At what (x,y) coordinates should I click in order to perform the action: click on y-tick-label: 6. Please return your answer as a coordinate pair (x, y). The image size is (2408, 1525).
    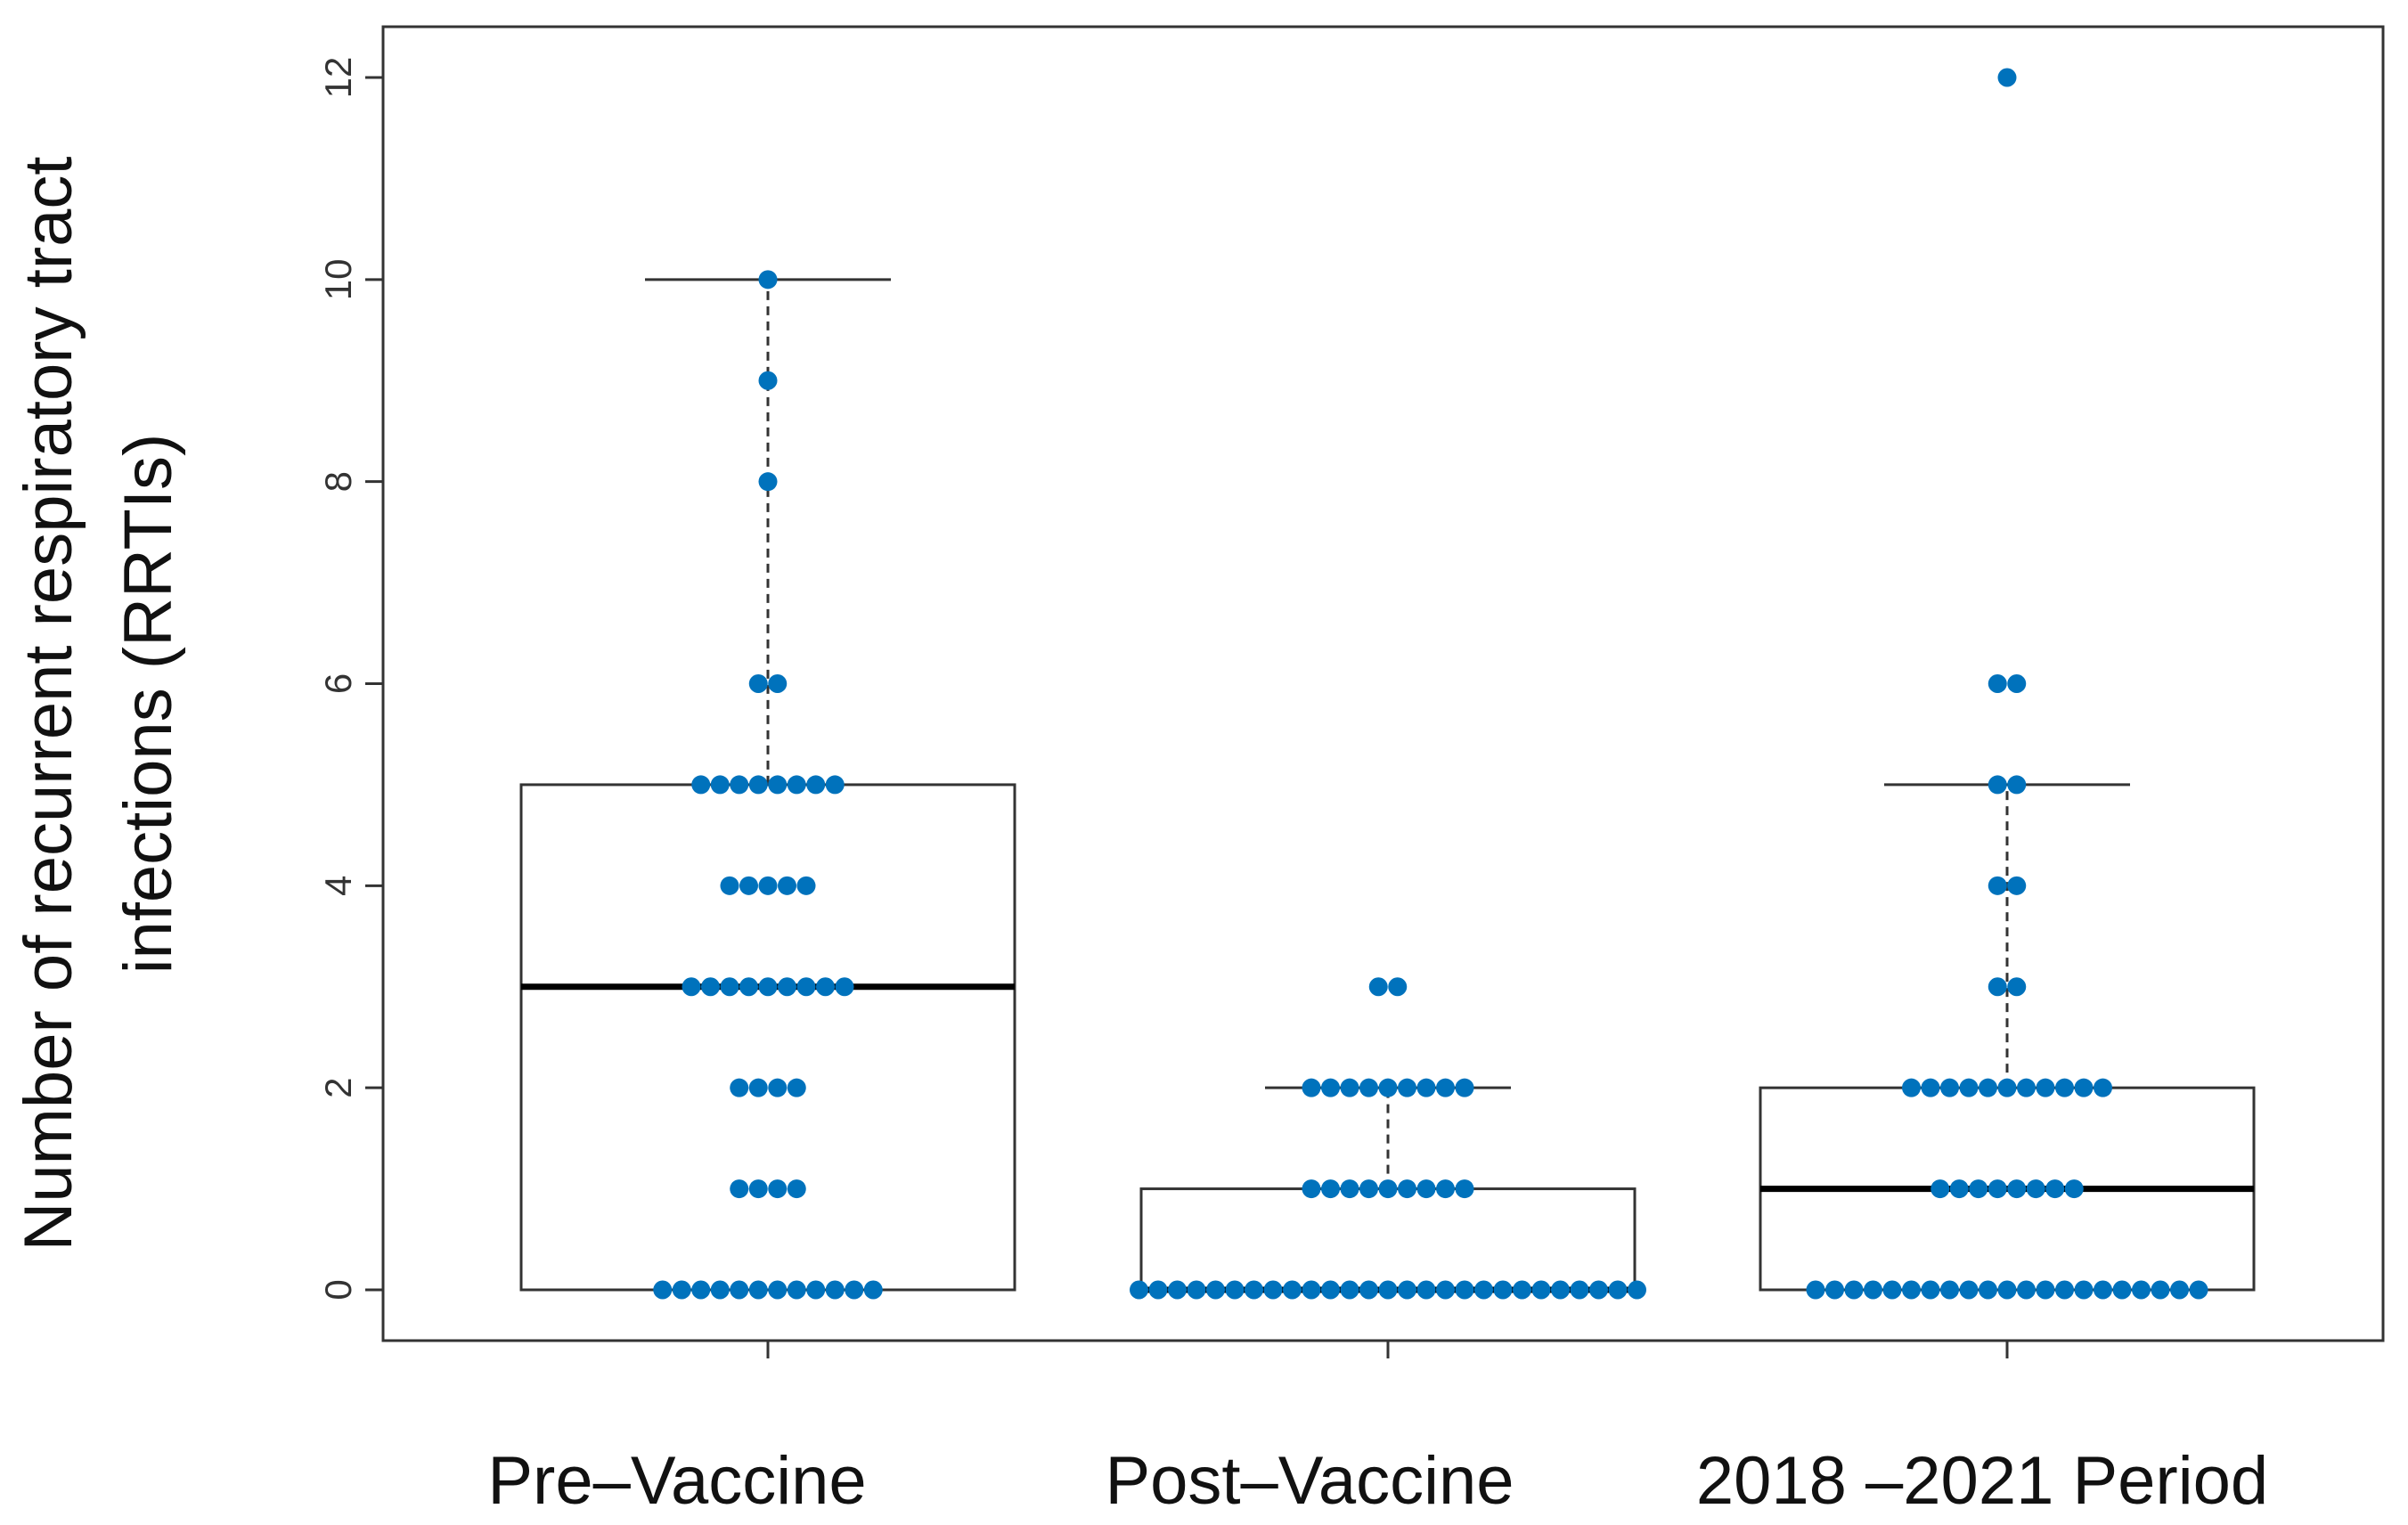
    Looking at the image, I should click on (338, 683).